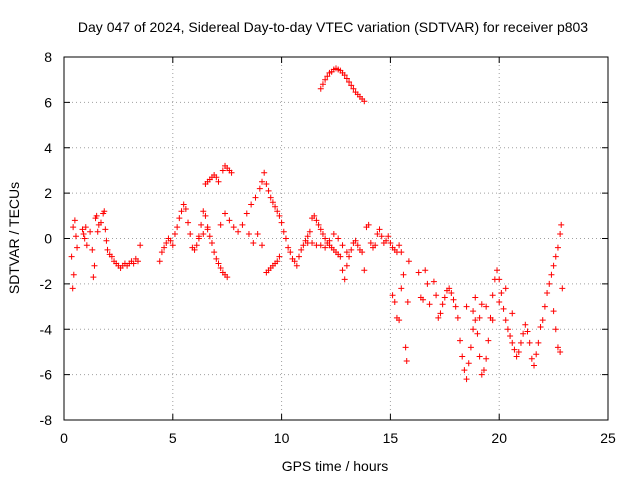 The width and height of the screenshot is (640, 480). I want to click on y-tick-label: 0, so click(48, 239).